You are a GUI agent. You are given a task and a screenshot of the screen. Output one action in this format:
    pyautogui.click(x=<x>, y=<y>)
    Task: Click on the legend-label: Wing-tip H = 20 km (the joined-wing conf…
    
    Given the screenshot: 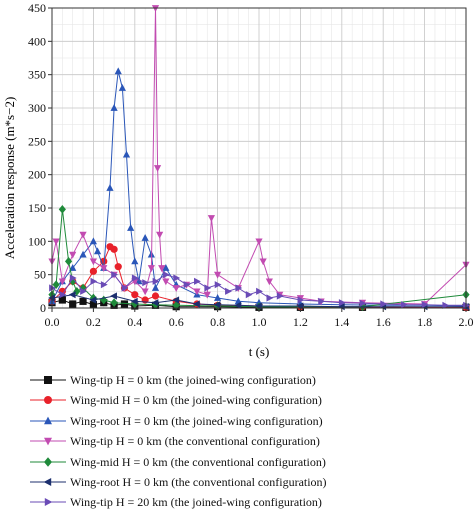 What is the action you would take?
    pyautogui.click(x=196, y=502)
    